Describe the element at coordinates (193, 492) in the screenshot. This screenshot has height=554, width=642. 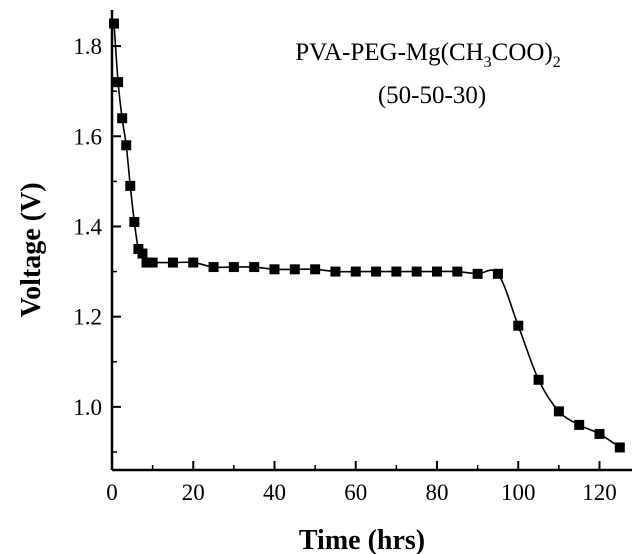
I see `x-tick-label: 20` at that location.